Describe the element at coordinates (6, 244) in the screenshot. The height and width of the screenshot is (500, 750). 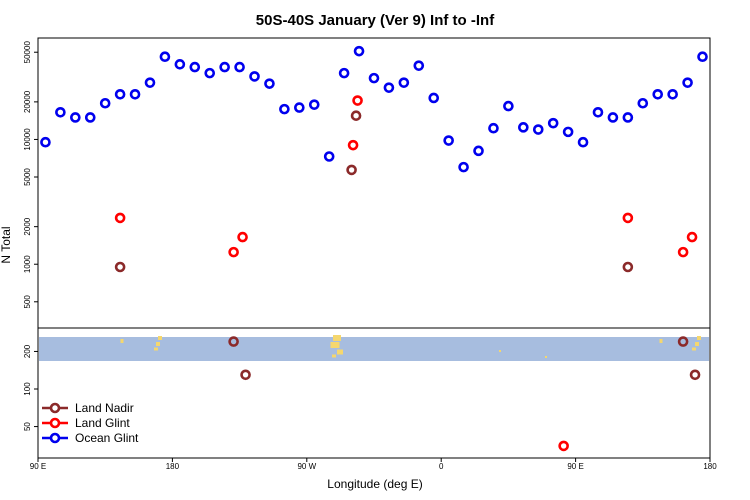
I see `y-axis-label: N Total` at that location.